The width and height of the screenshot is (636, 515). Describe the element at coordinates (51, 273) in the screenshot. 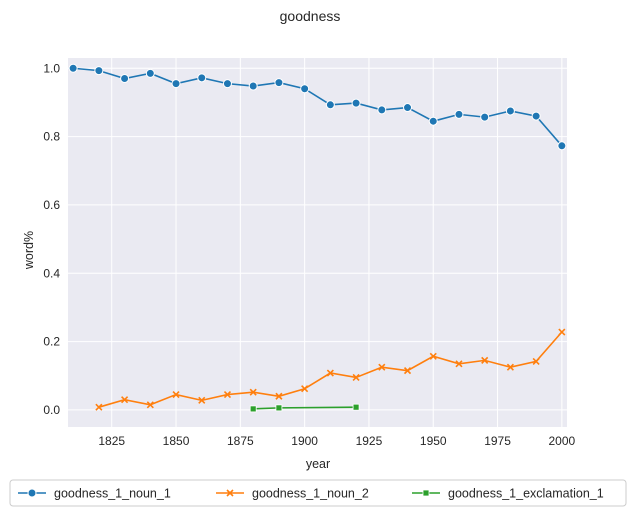

I see `y-tick-label: 0.4` at that location.